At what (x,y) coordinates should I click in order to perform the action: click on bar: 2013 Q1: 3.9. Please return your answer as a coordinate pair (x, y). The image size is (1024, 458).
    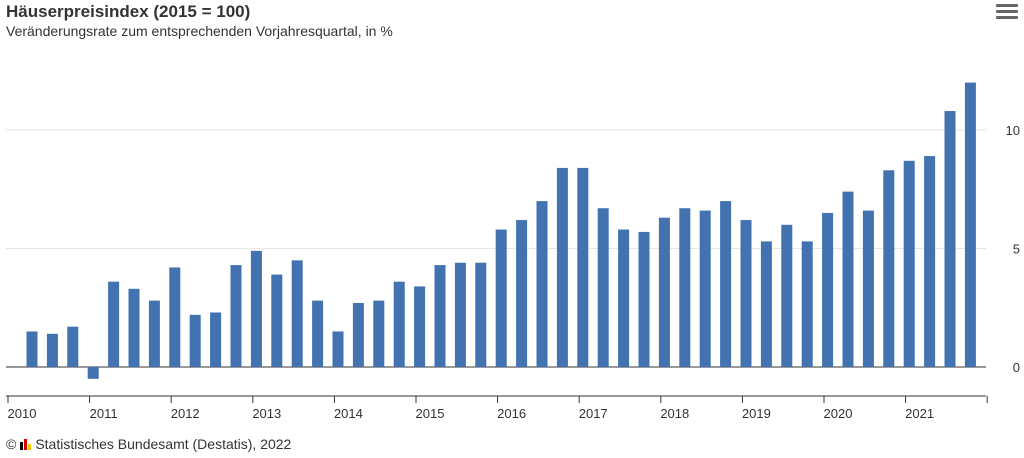
    Looking at the image, I should click on (277, 320).